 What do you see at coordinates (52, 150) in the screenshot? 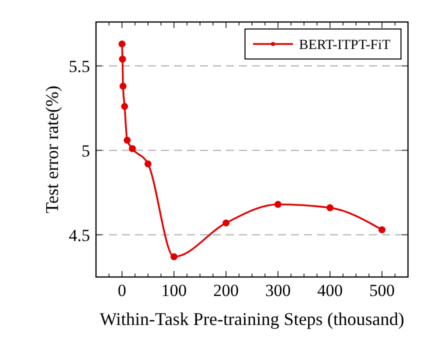
I see `y-axis-title: Test error rate(%)` at bounding box center [52, 150].